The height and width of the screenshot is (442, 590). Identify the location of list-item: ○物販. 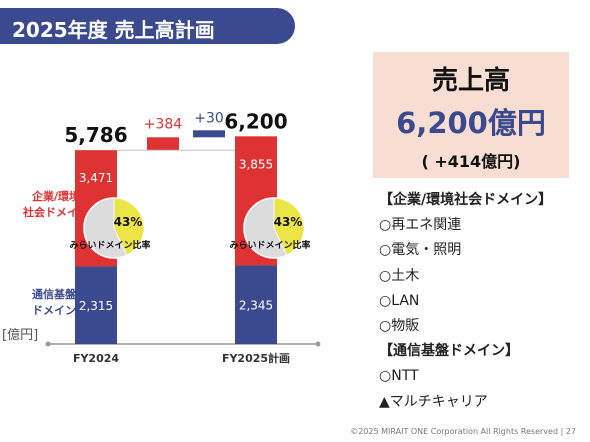
(399, 325).